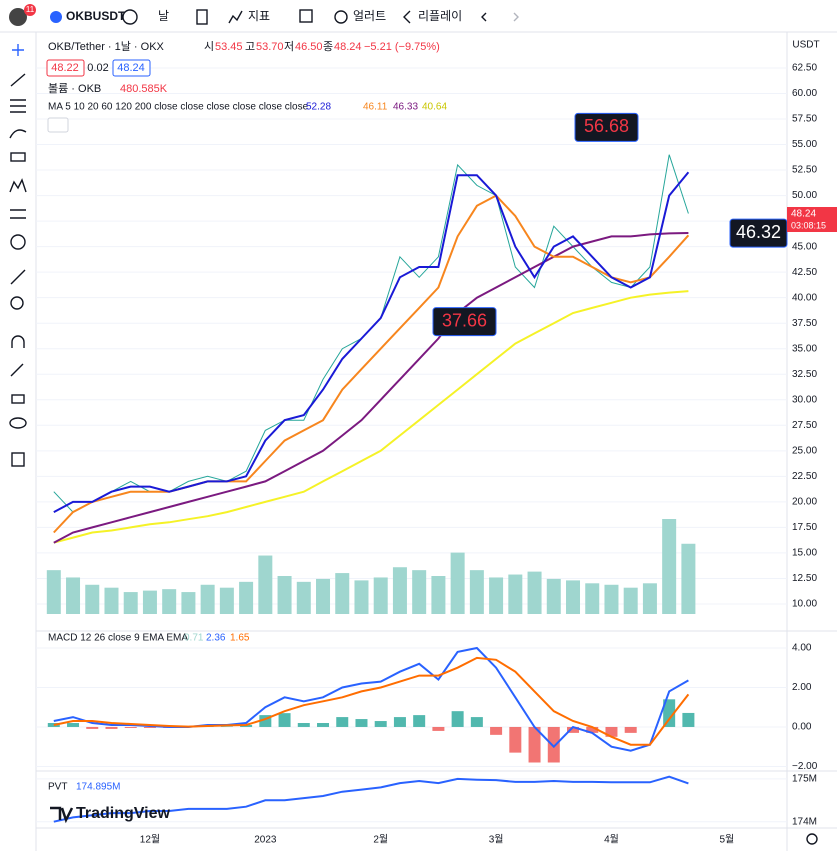 This screenshot has height=851, width=837. I want to click on bid: 48.22, so click(65, 68).